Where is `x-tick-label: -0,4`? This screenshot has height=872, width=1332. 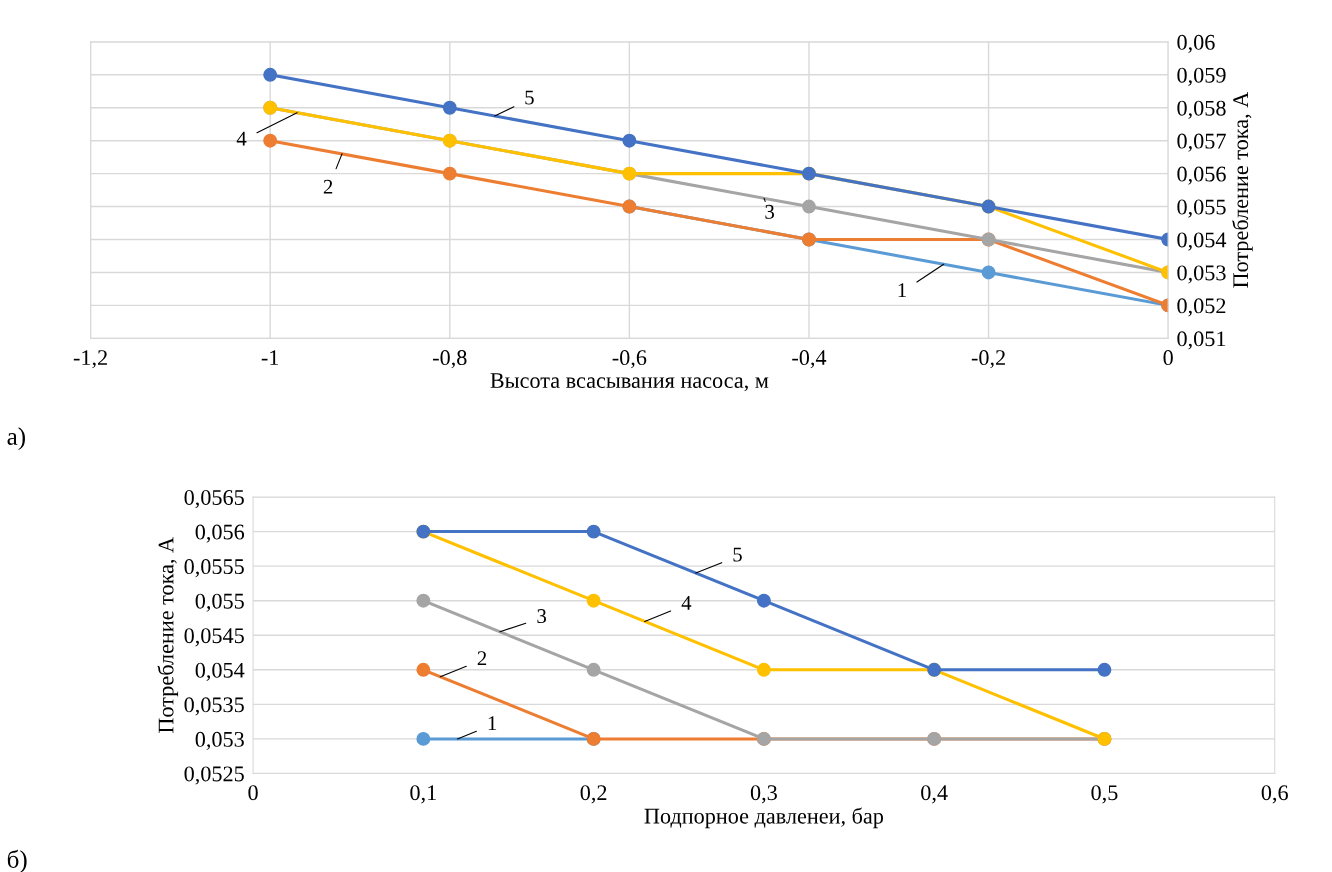 x-tick-label: -0,4 is located at coordinates (809, 359).